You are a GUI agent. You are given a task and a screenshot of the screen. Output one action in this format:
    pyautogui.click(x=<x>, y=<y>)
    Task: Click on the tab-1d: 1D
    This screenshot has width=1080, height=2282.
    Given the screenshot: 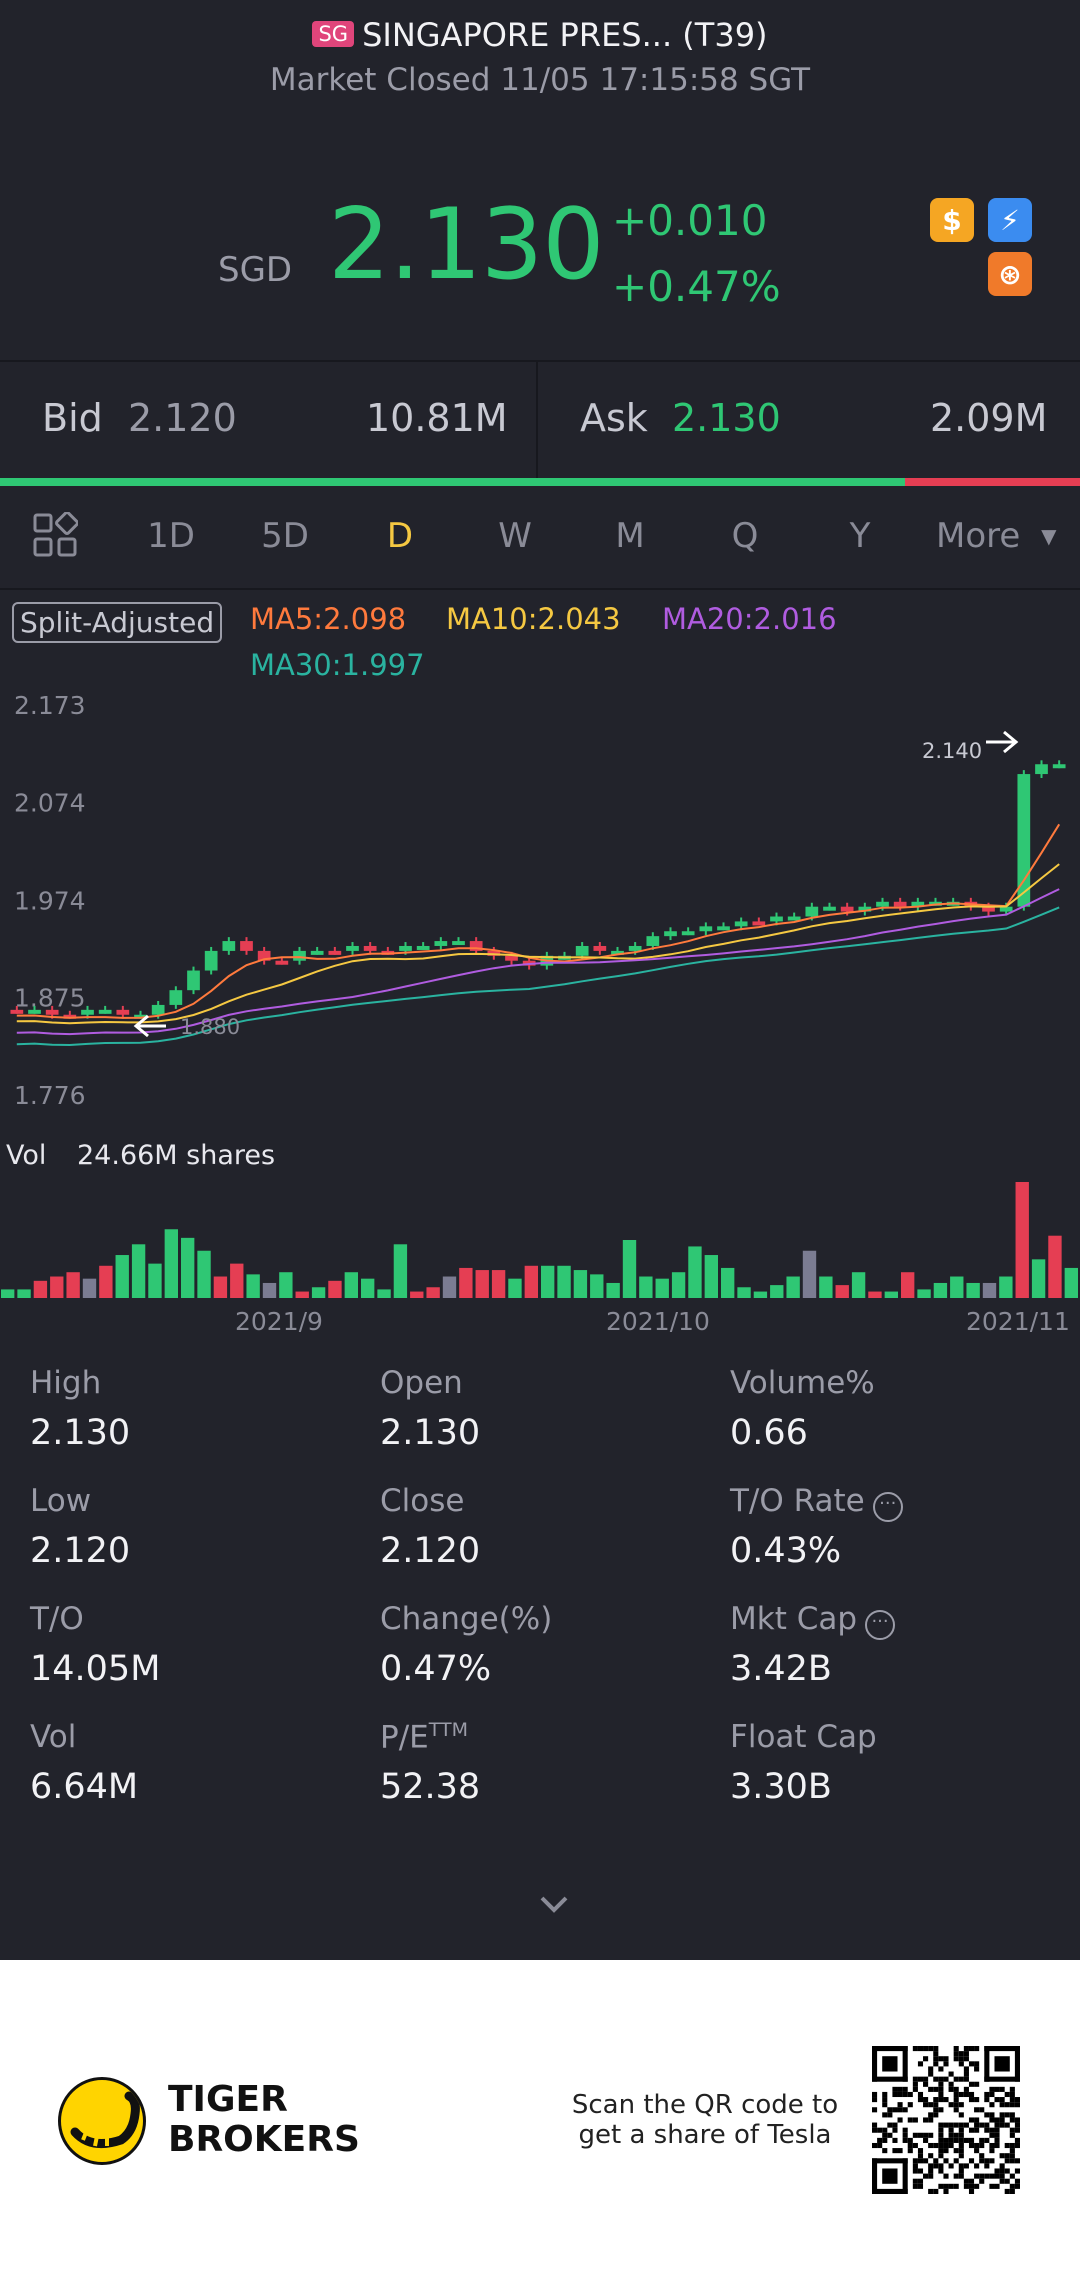 What is the action you would take?
    pyautogui.click(x=171, y=536)
    